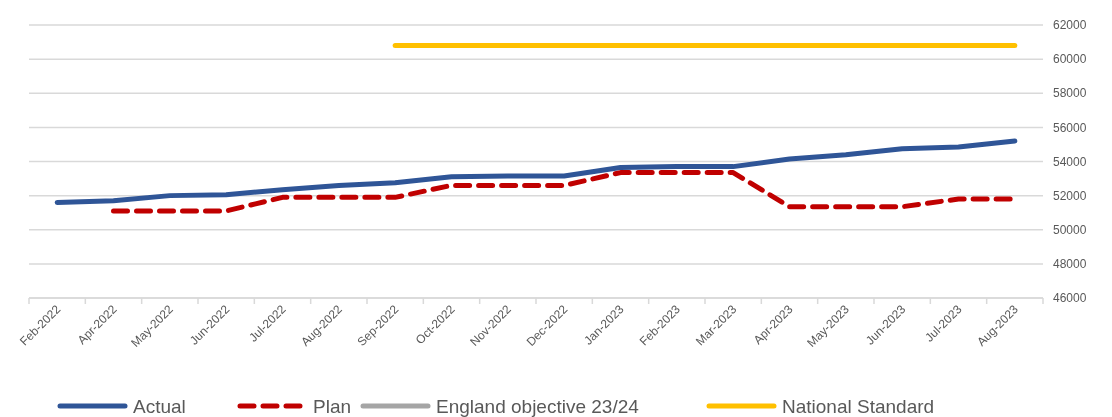 The width and height of the screenshot is (1112, 417). Describe the element at coordinates (332, 406) in the screenshot. I see `legend-label: Plan` at that location.